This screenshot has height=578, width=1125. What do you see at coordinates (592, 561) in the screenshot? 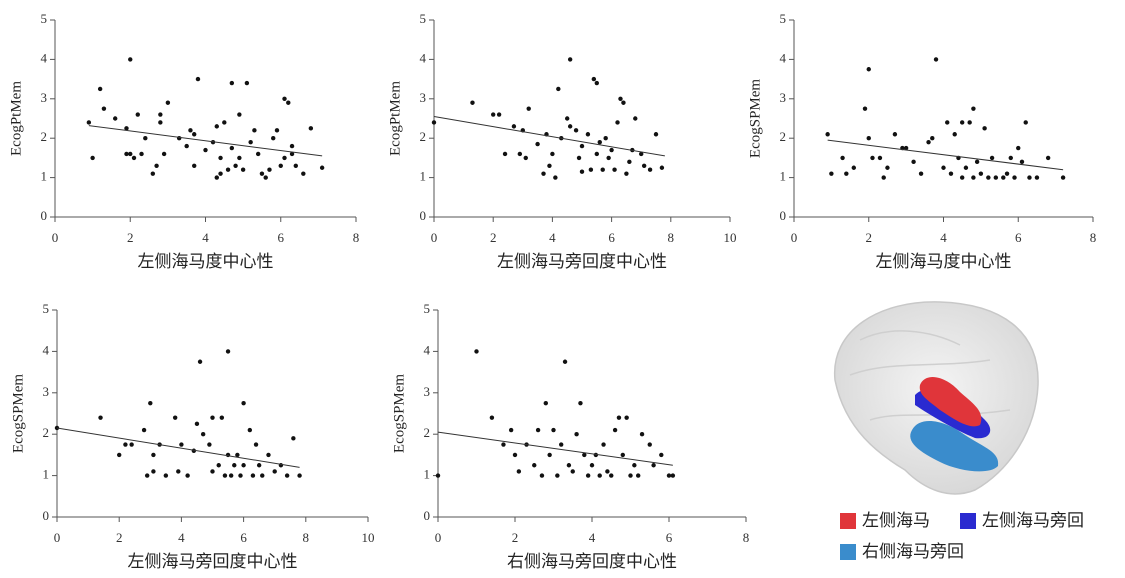
I see `x-axis-label: 右侧海马旁回度中心性` at bounding box center [592, 561].